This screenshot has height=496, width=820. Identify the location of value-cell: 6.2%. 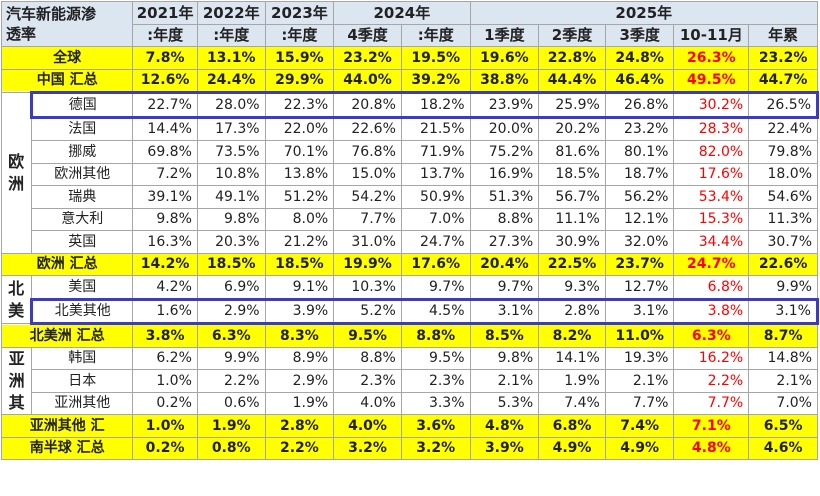
(165, 358).